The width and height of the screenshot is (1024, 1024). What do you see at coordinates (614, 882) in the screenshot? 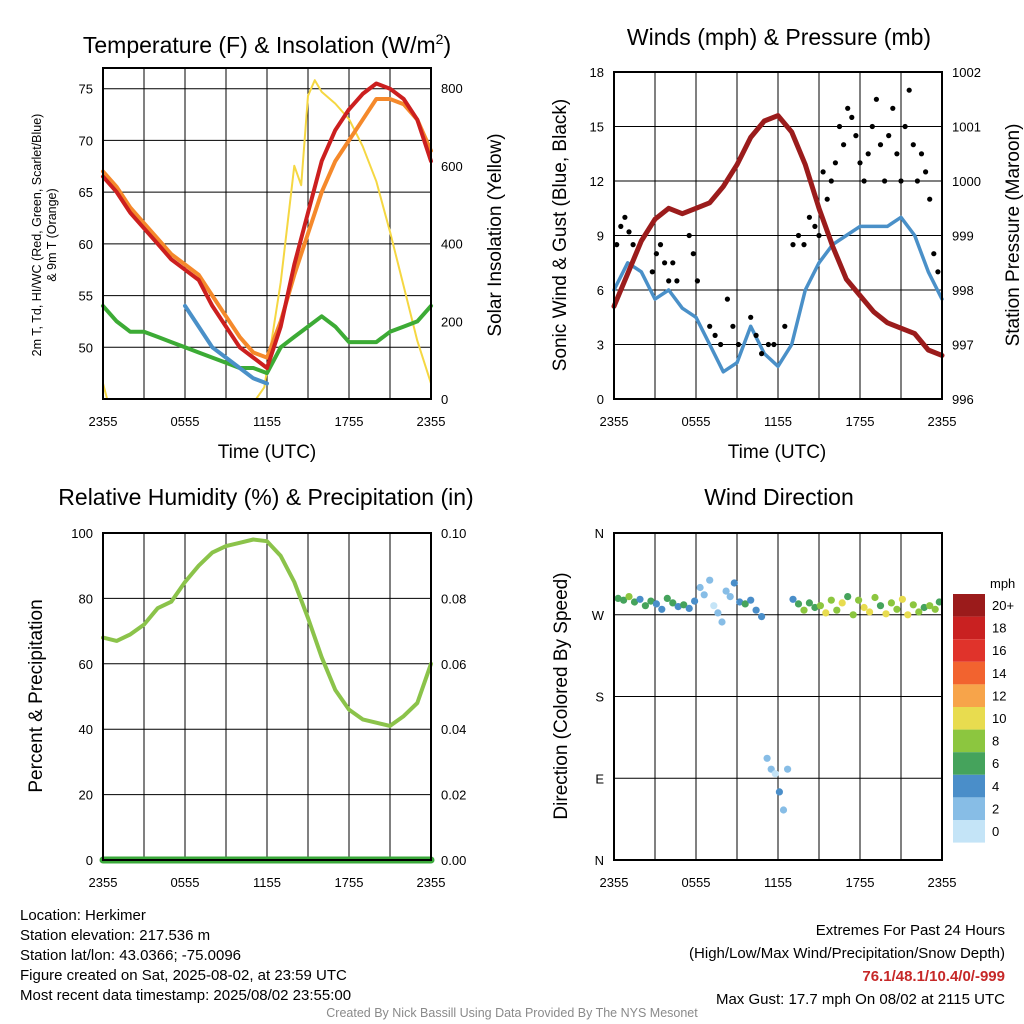
I see `wind-direction-xtick-label: 2355` at bounding box center [614, 882].